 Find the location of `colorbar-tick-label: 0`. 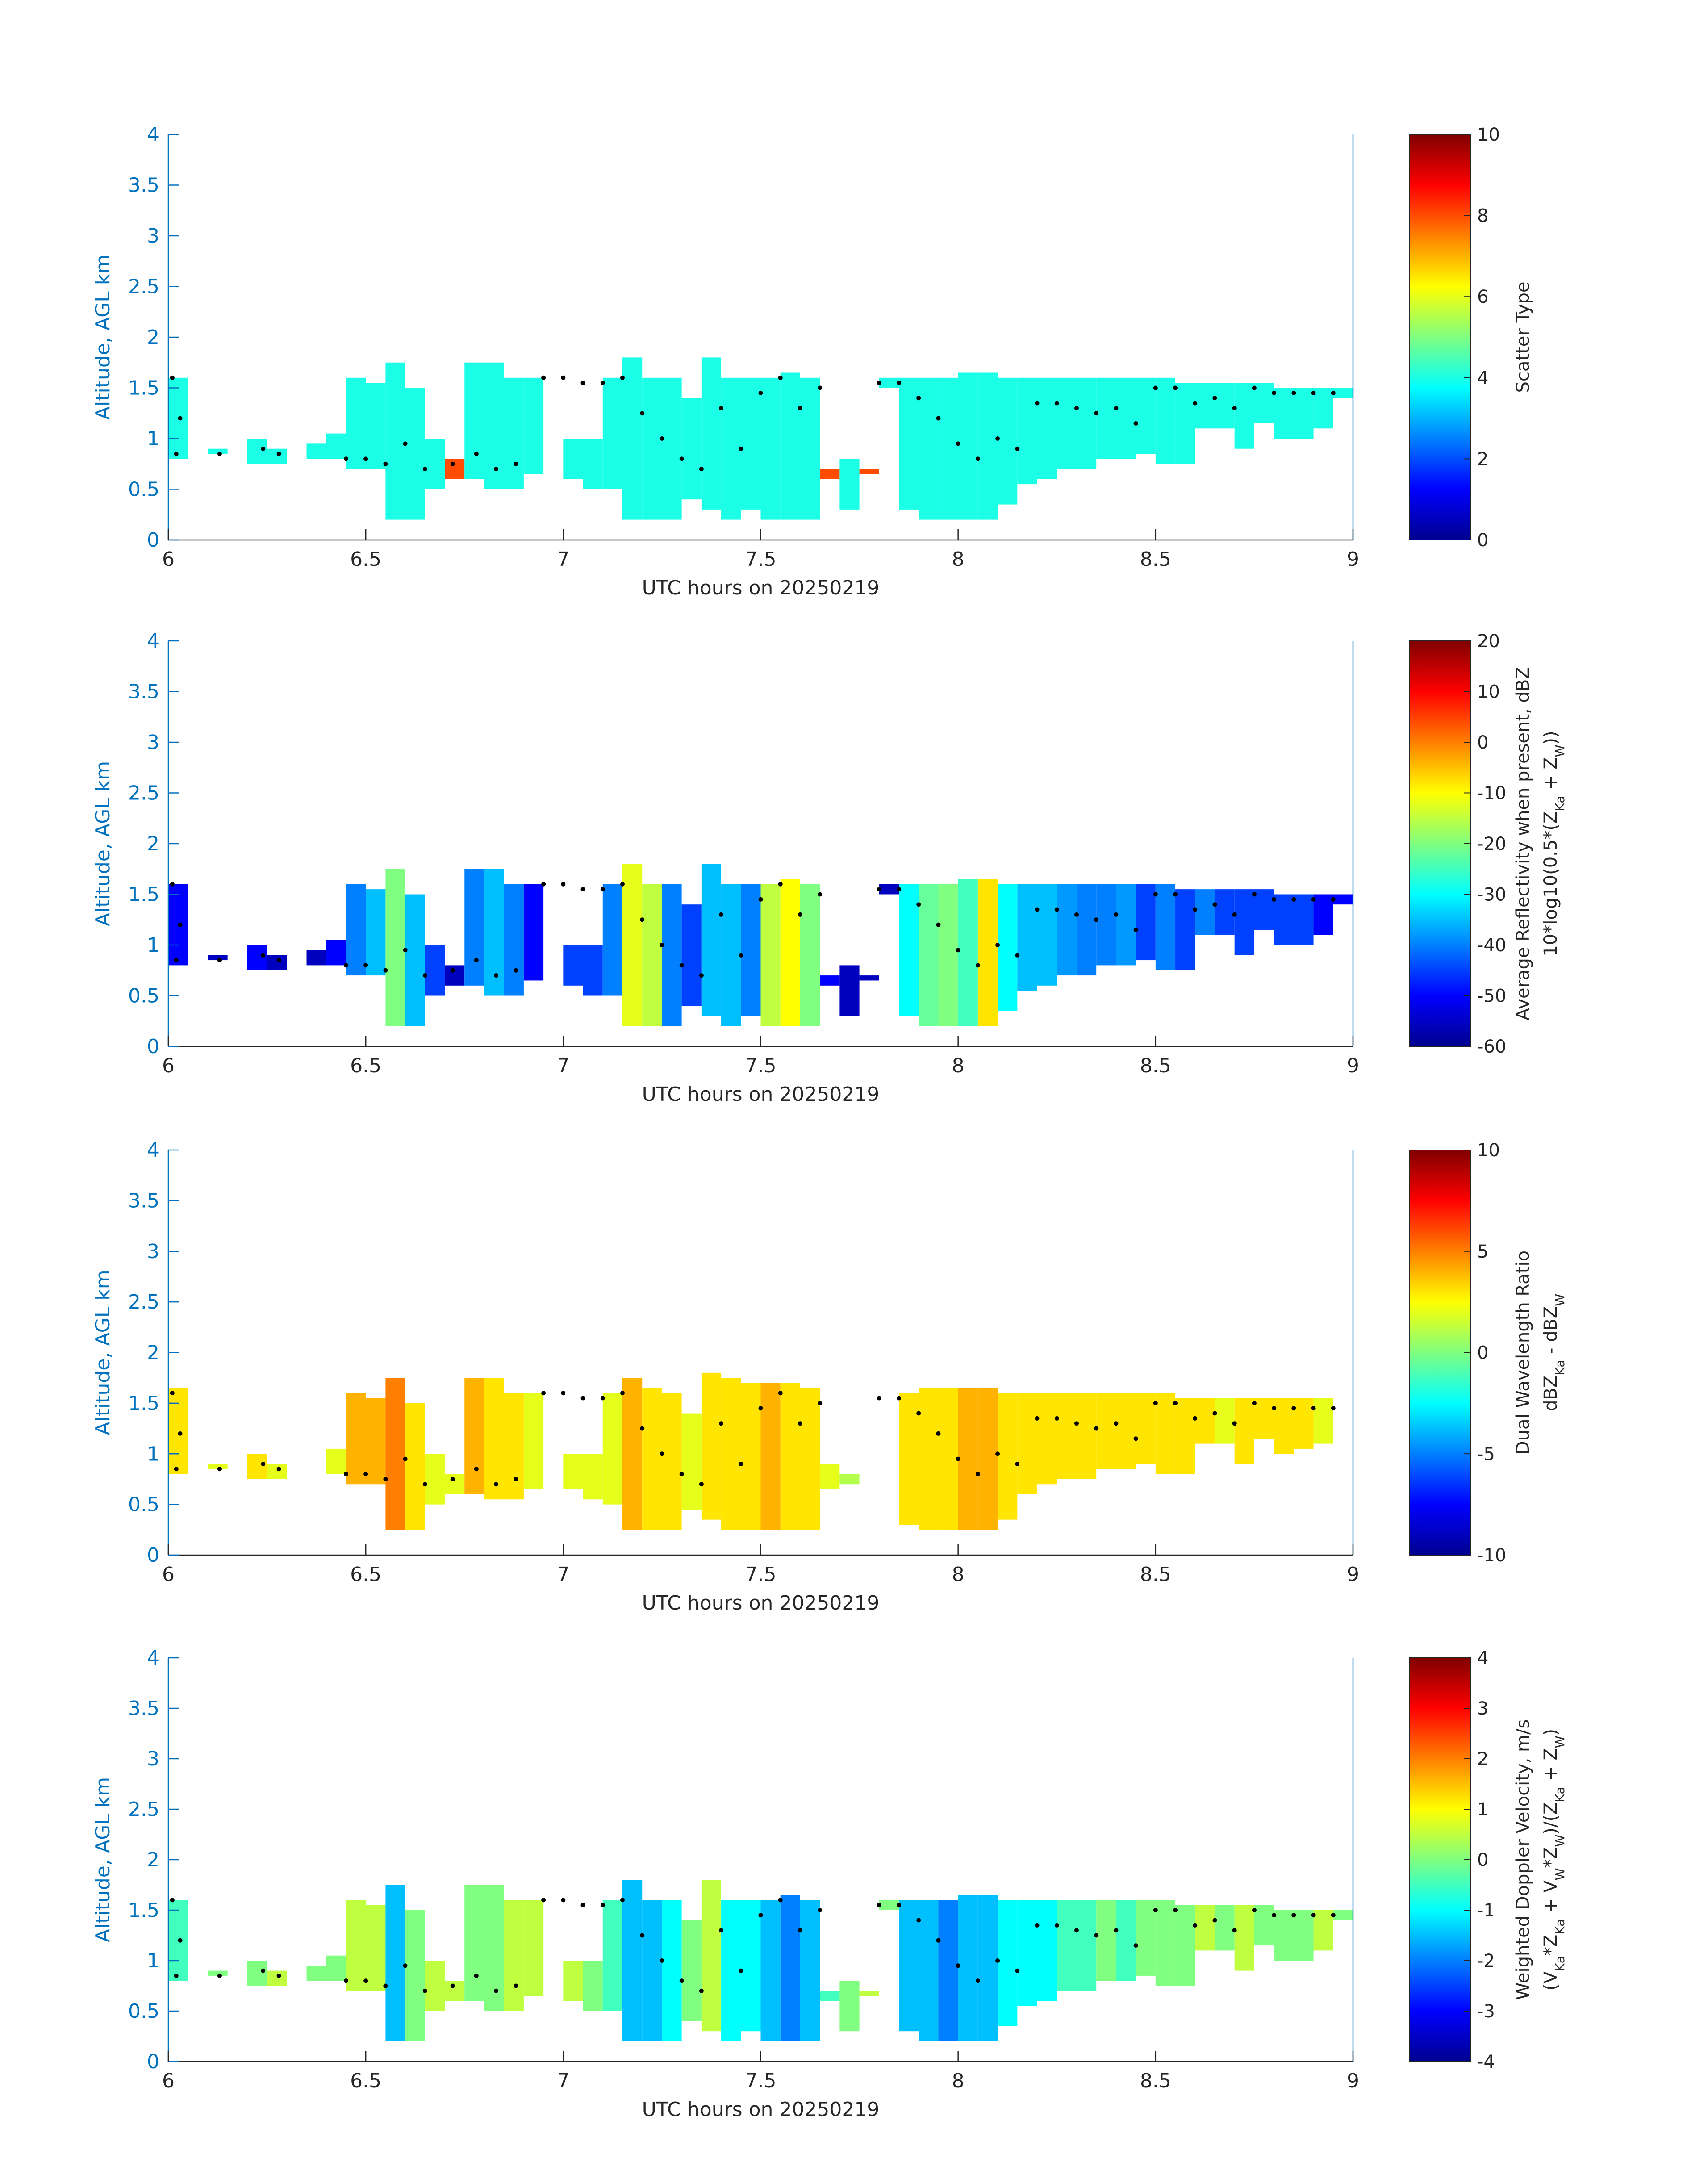

colorbar-tick-label: 0 is located at coordinates (1482, 1353).